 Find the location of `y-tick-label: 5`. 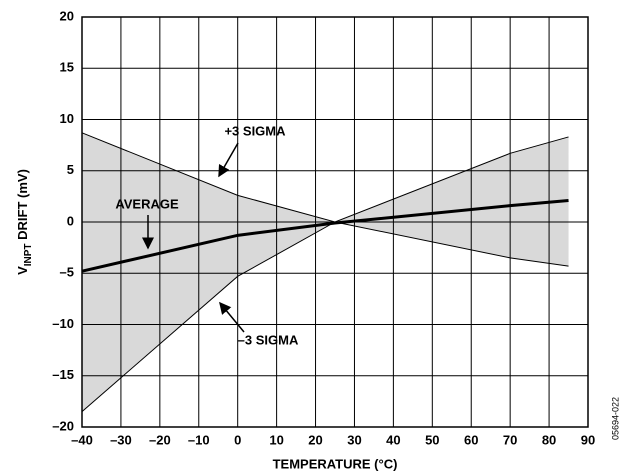

y-tick-label: 5 is located at coordinates (70, 169).